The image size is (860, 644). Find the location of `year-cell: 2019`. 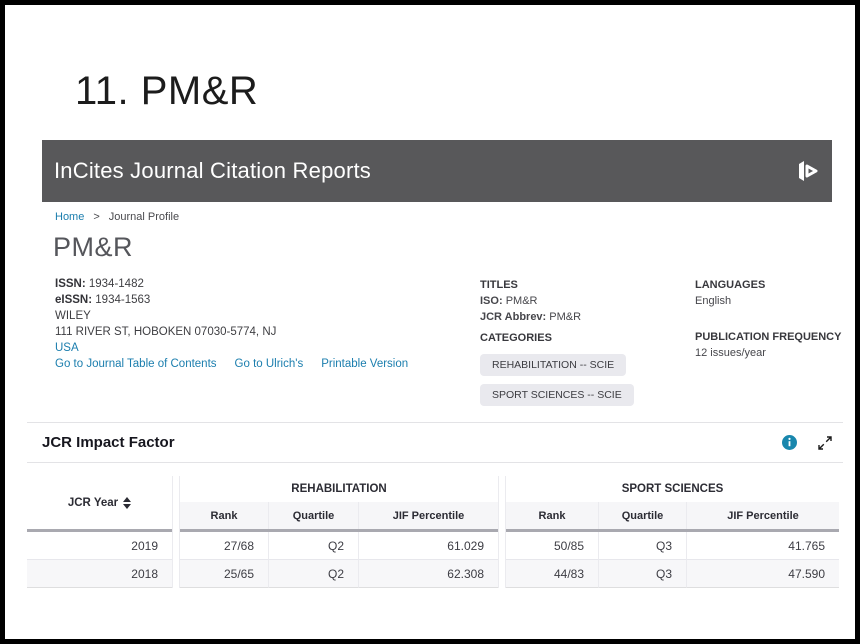

year-cell: 2019 is located at coordinates (99, 546).